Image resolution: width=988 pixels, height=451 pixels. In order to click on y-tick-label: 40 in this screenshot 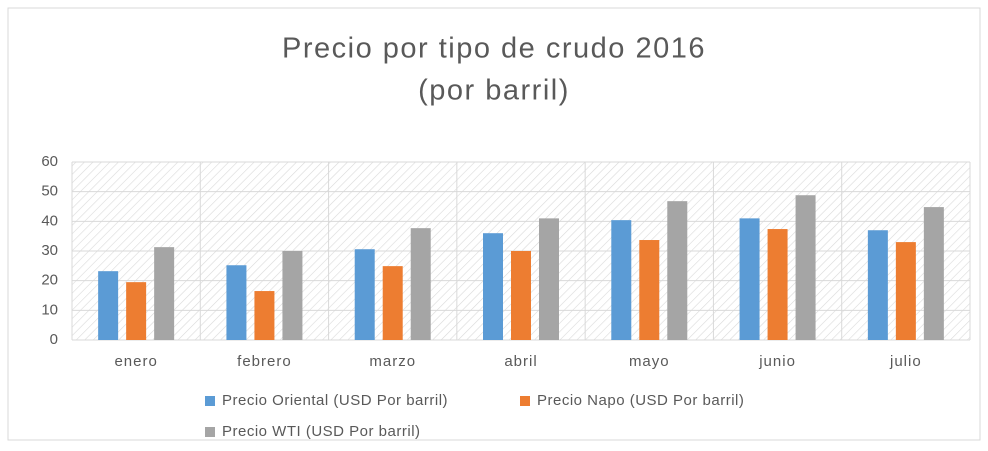, I will do `click(49, 220)`.